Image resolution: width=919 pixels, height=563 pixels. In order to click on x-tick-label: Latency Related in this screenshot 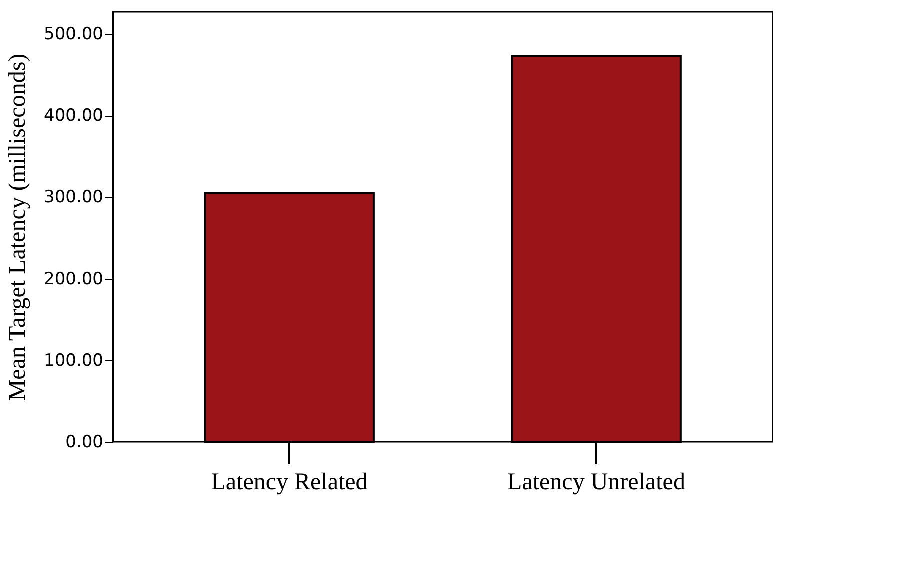, I will do `click(289, 483)`.